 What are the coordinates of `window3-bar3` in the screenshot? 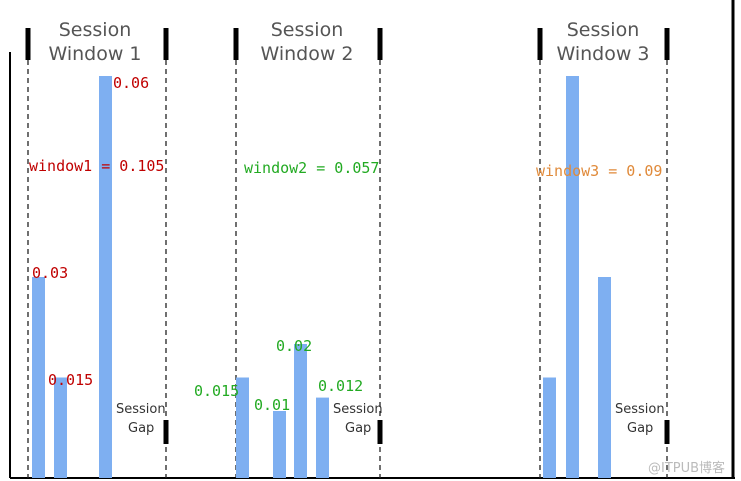 It's located at (604, 377).